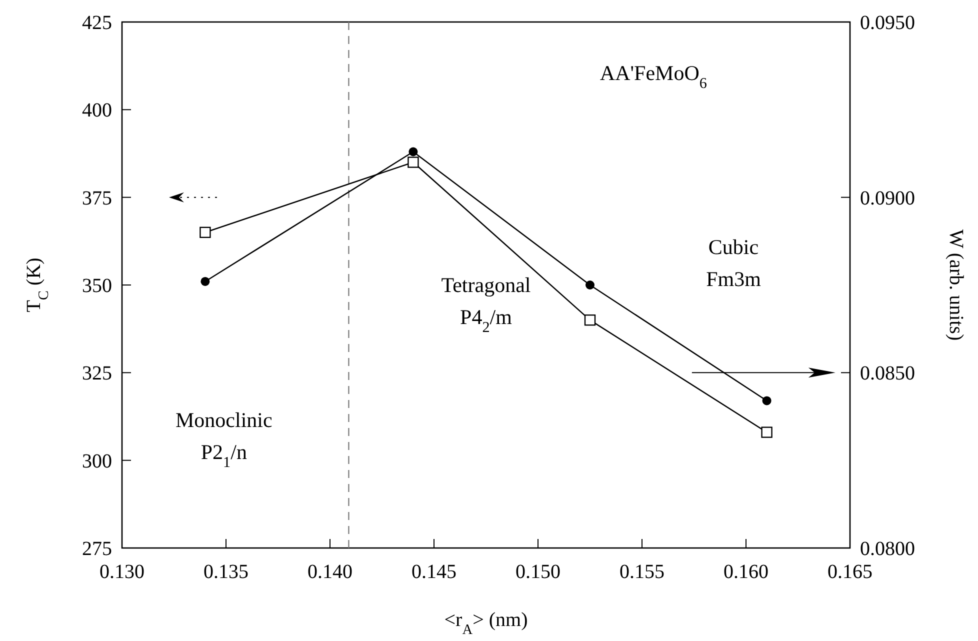  What do you see at coordinates (97, 23) in the screenshot?
I see `y-tick-label: 425` at bounding box center [97, 23].